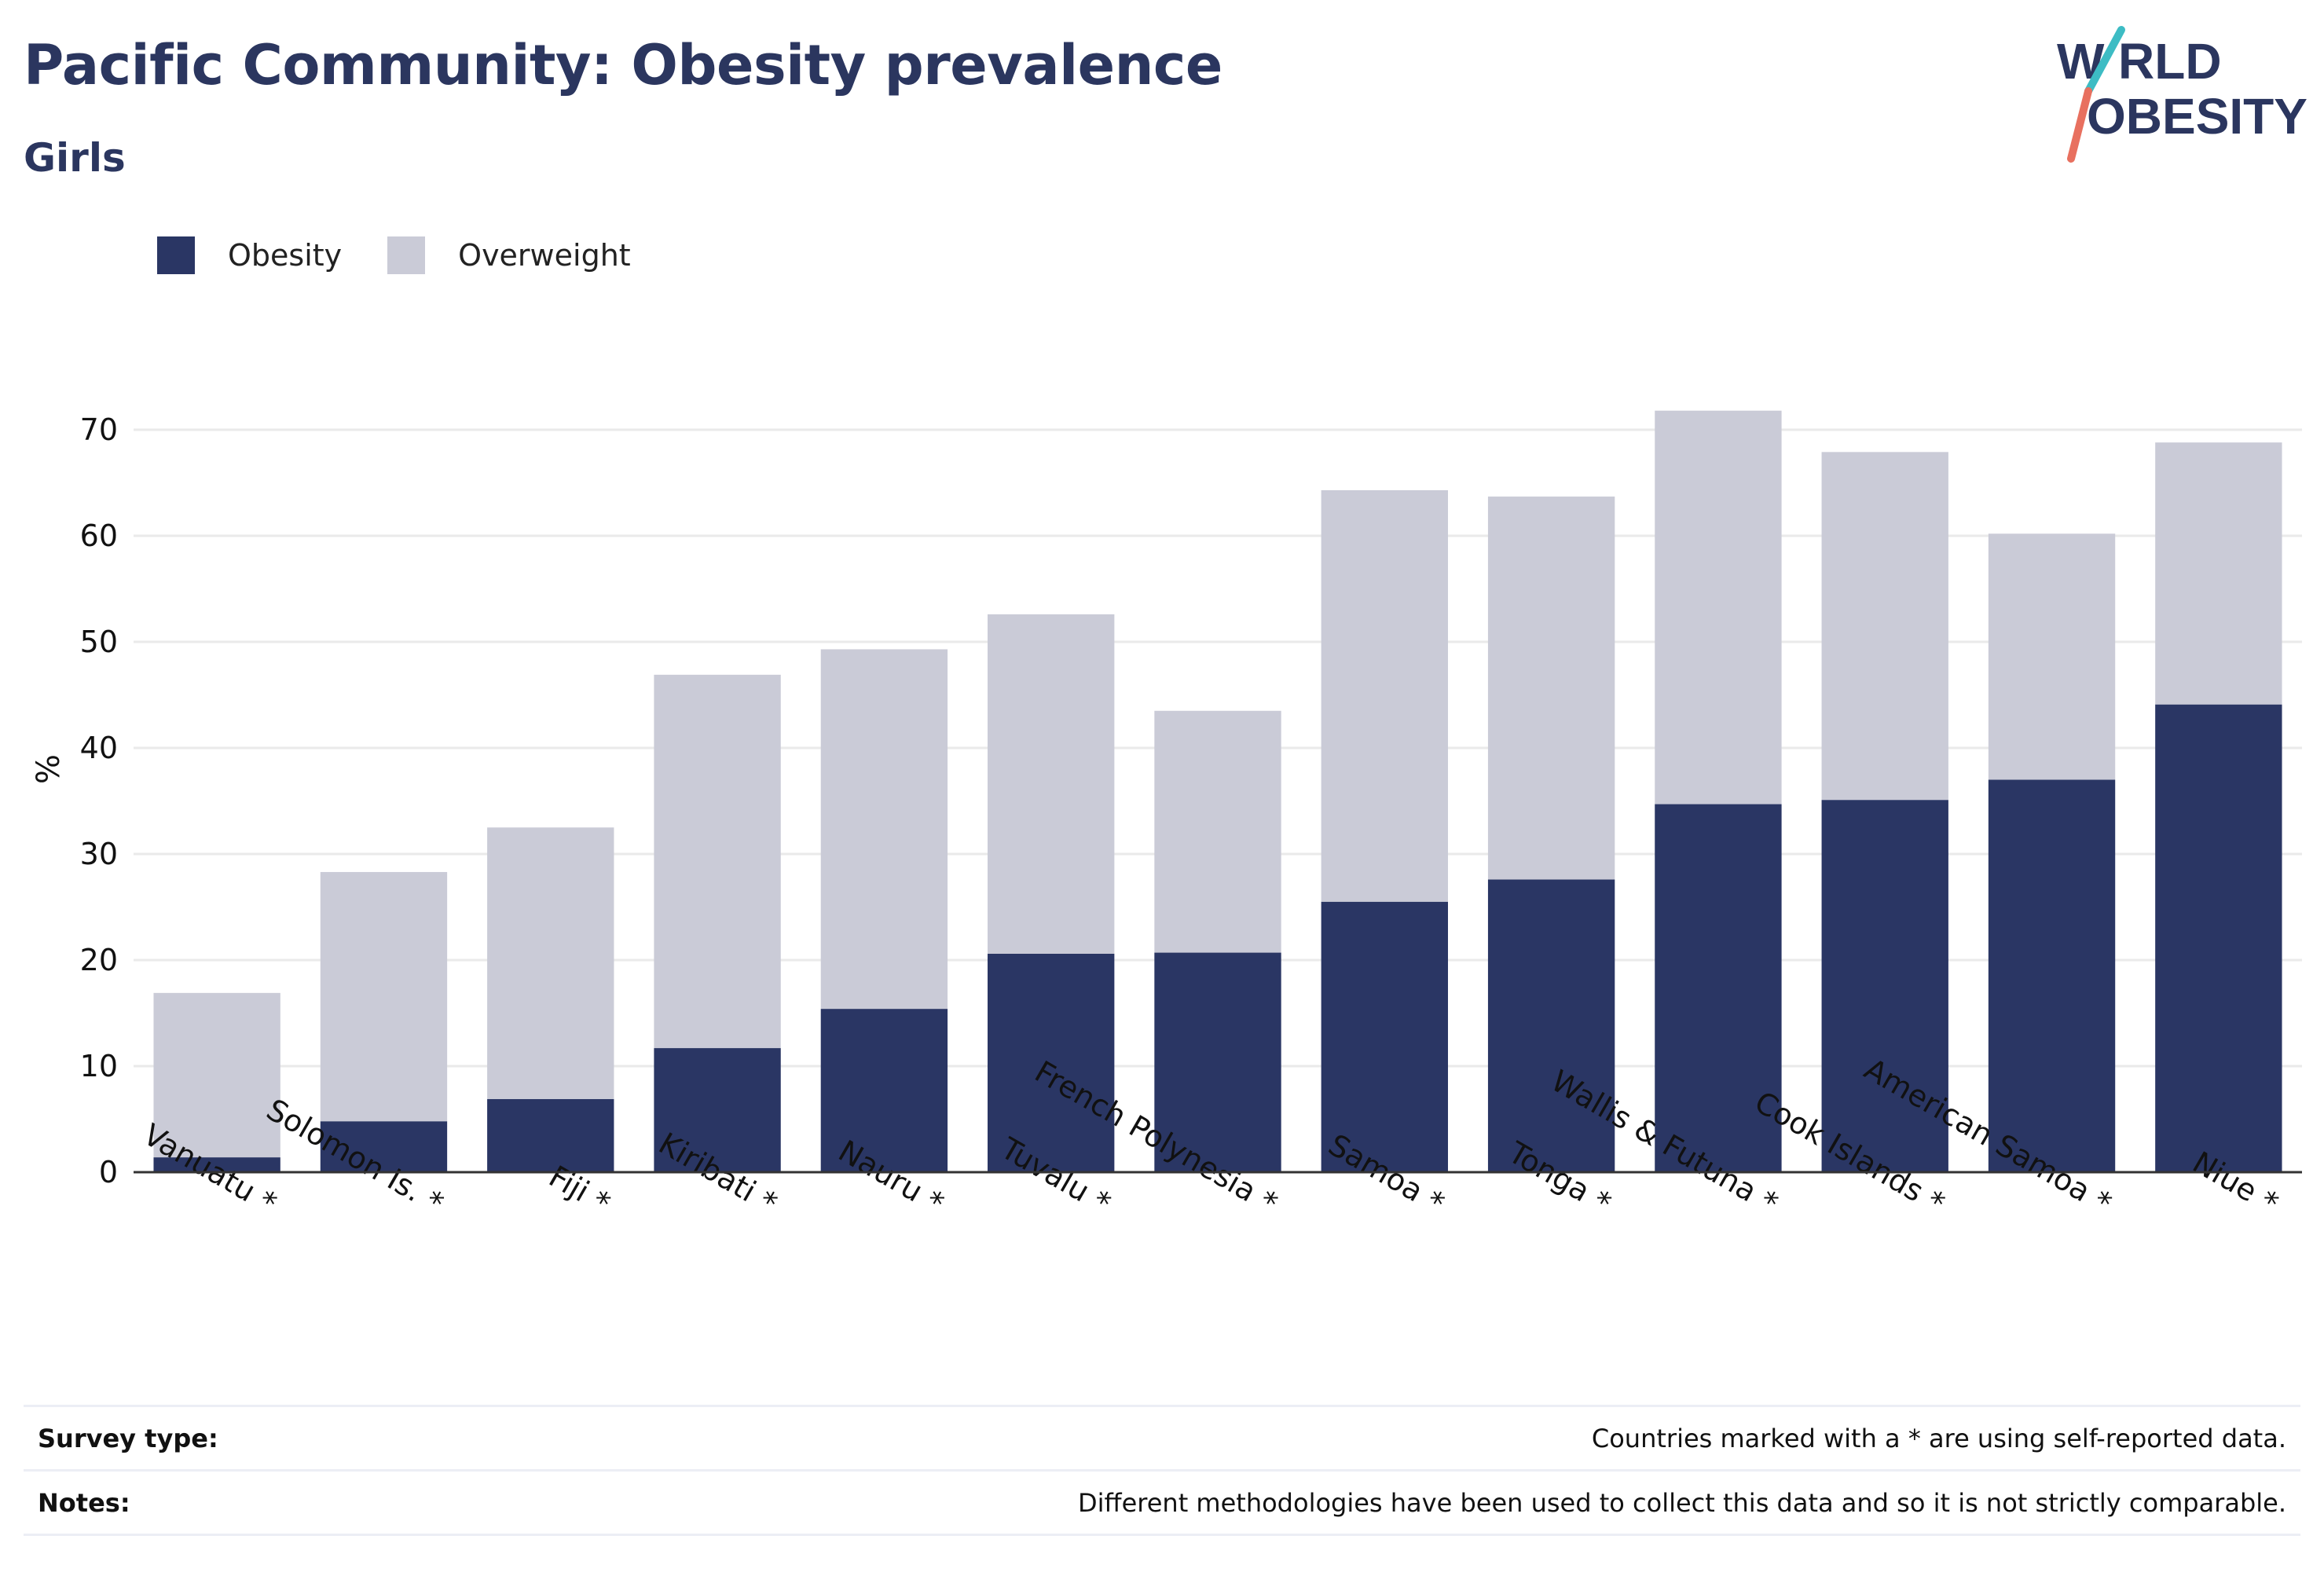 The width and height of the screenshot is (2324, 1576). Describe the element at coordinates (176, 255) in the screenshot. I see `legend-swatch-obesity` at that location.